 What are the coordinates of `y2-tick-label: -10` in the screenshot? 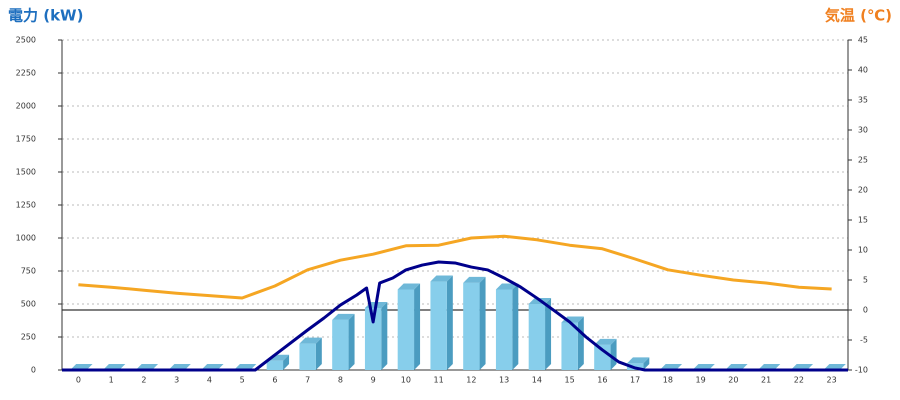 It's located at (861, 370).